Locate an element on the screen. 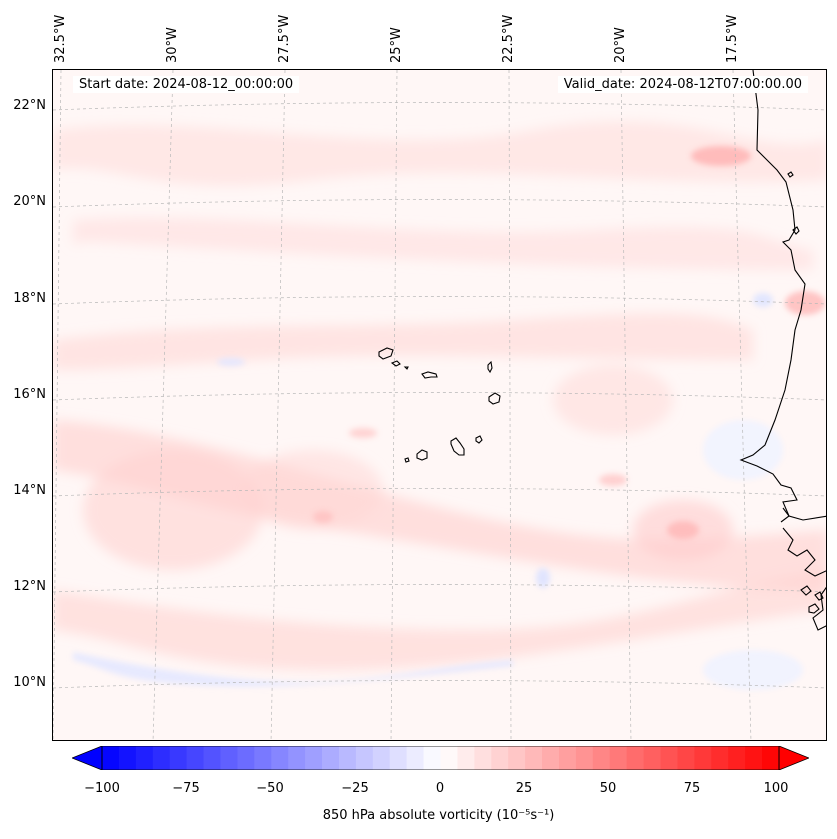  lat-label-12n: 12°N is located at coordinates (29, 586).